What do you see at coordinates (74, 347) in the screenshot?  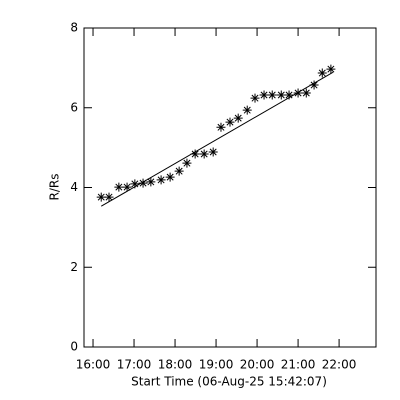 I see `y-tick-label: 0` at bounding box center [74, 347].